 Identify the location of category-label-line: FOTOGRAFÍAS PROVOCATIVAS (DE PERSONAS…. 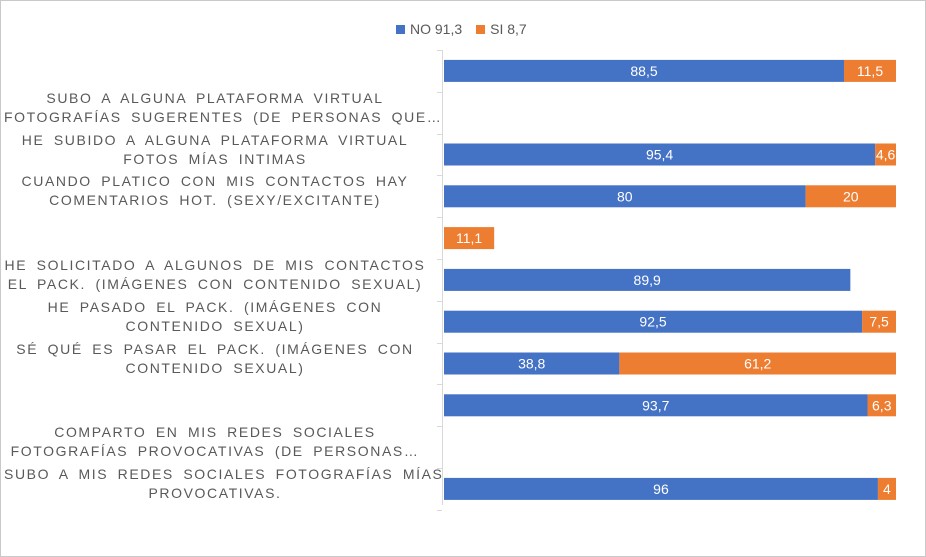
(215, 451).